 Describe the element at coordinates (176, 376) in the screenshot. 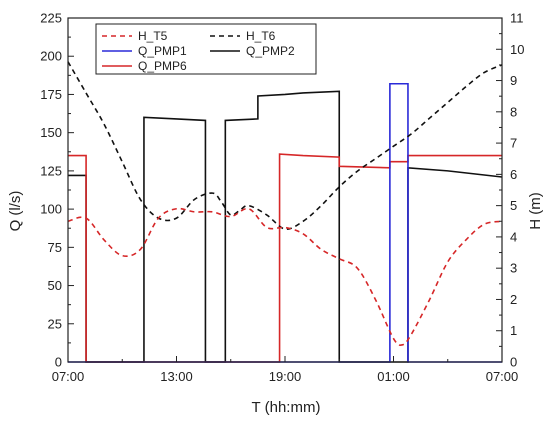

I see `x-tick-label: 13:00` at that location.